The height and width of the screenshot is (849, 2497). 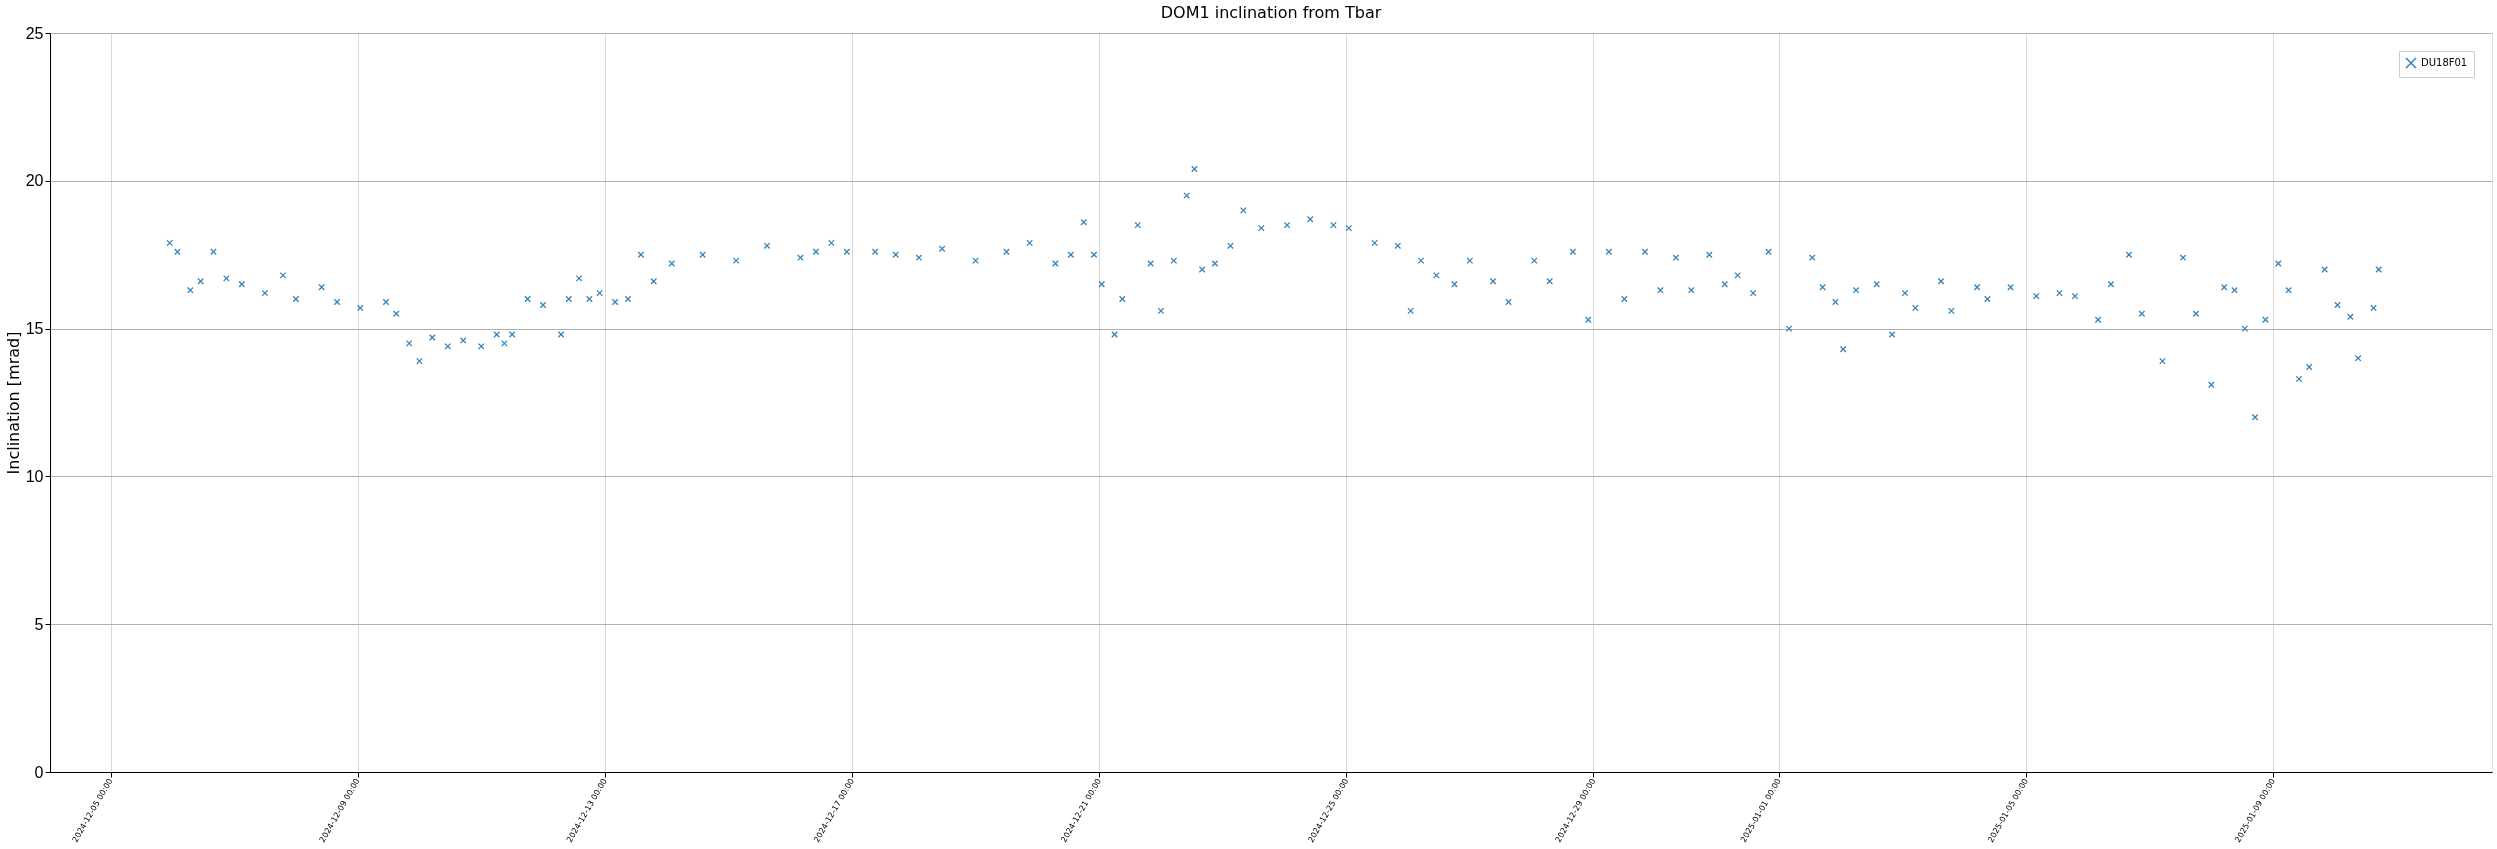 I want to click on y-tick-label: 5, so click(x=39, y=624).